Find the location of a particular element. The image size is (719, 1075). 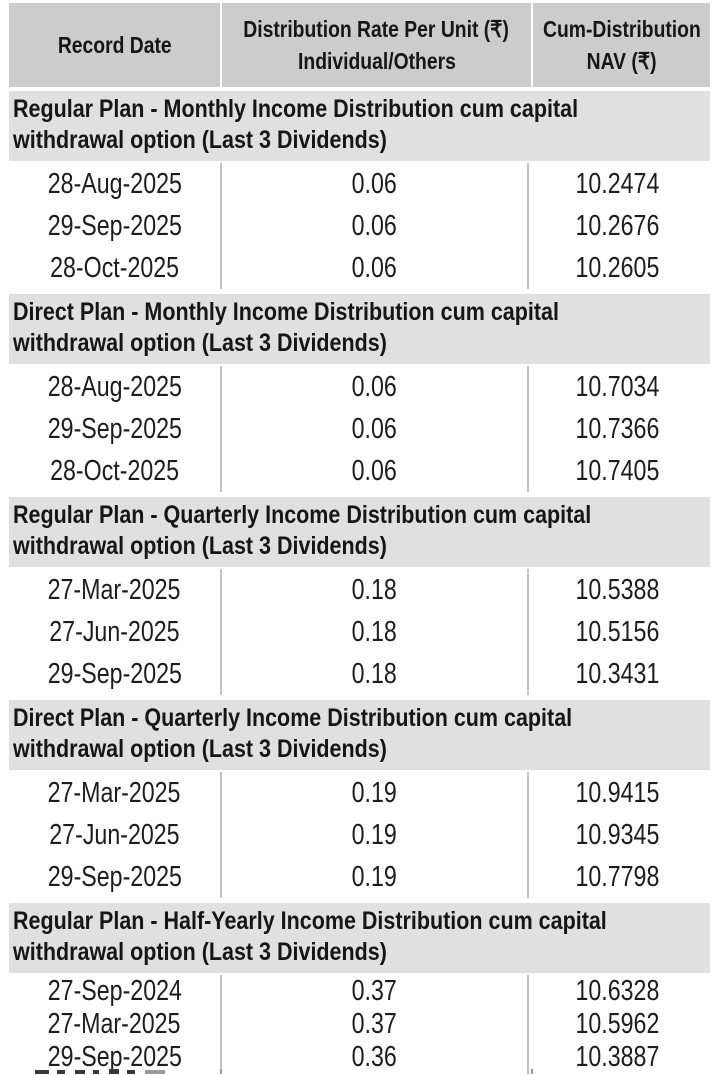

dividend-row: 27-Mar-2025 0.37 10.5962 is located at coordinates (359, 1024).